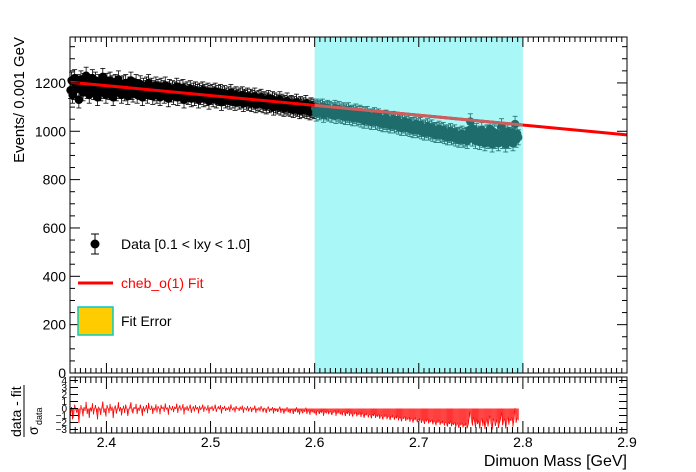  Describe the element at coordinates (64, 381) in the screenshot. I see `residual-y-tick-label: 4` at that location.